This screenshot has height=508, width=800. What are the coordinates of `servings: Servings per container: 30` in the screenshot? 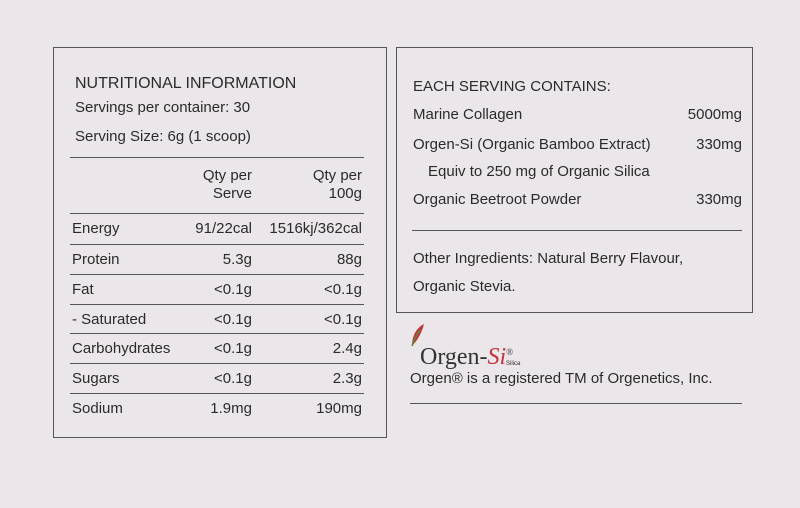 It's located at (163, 107).